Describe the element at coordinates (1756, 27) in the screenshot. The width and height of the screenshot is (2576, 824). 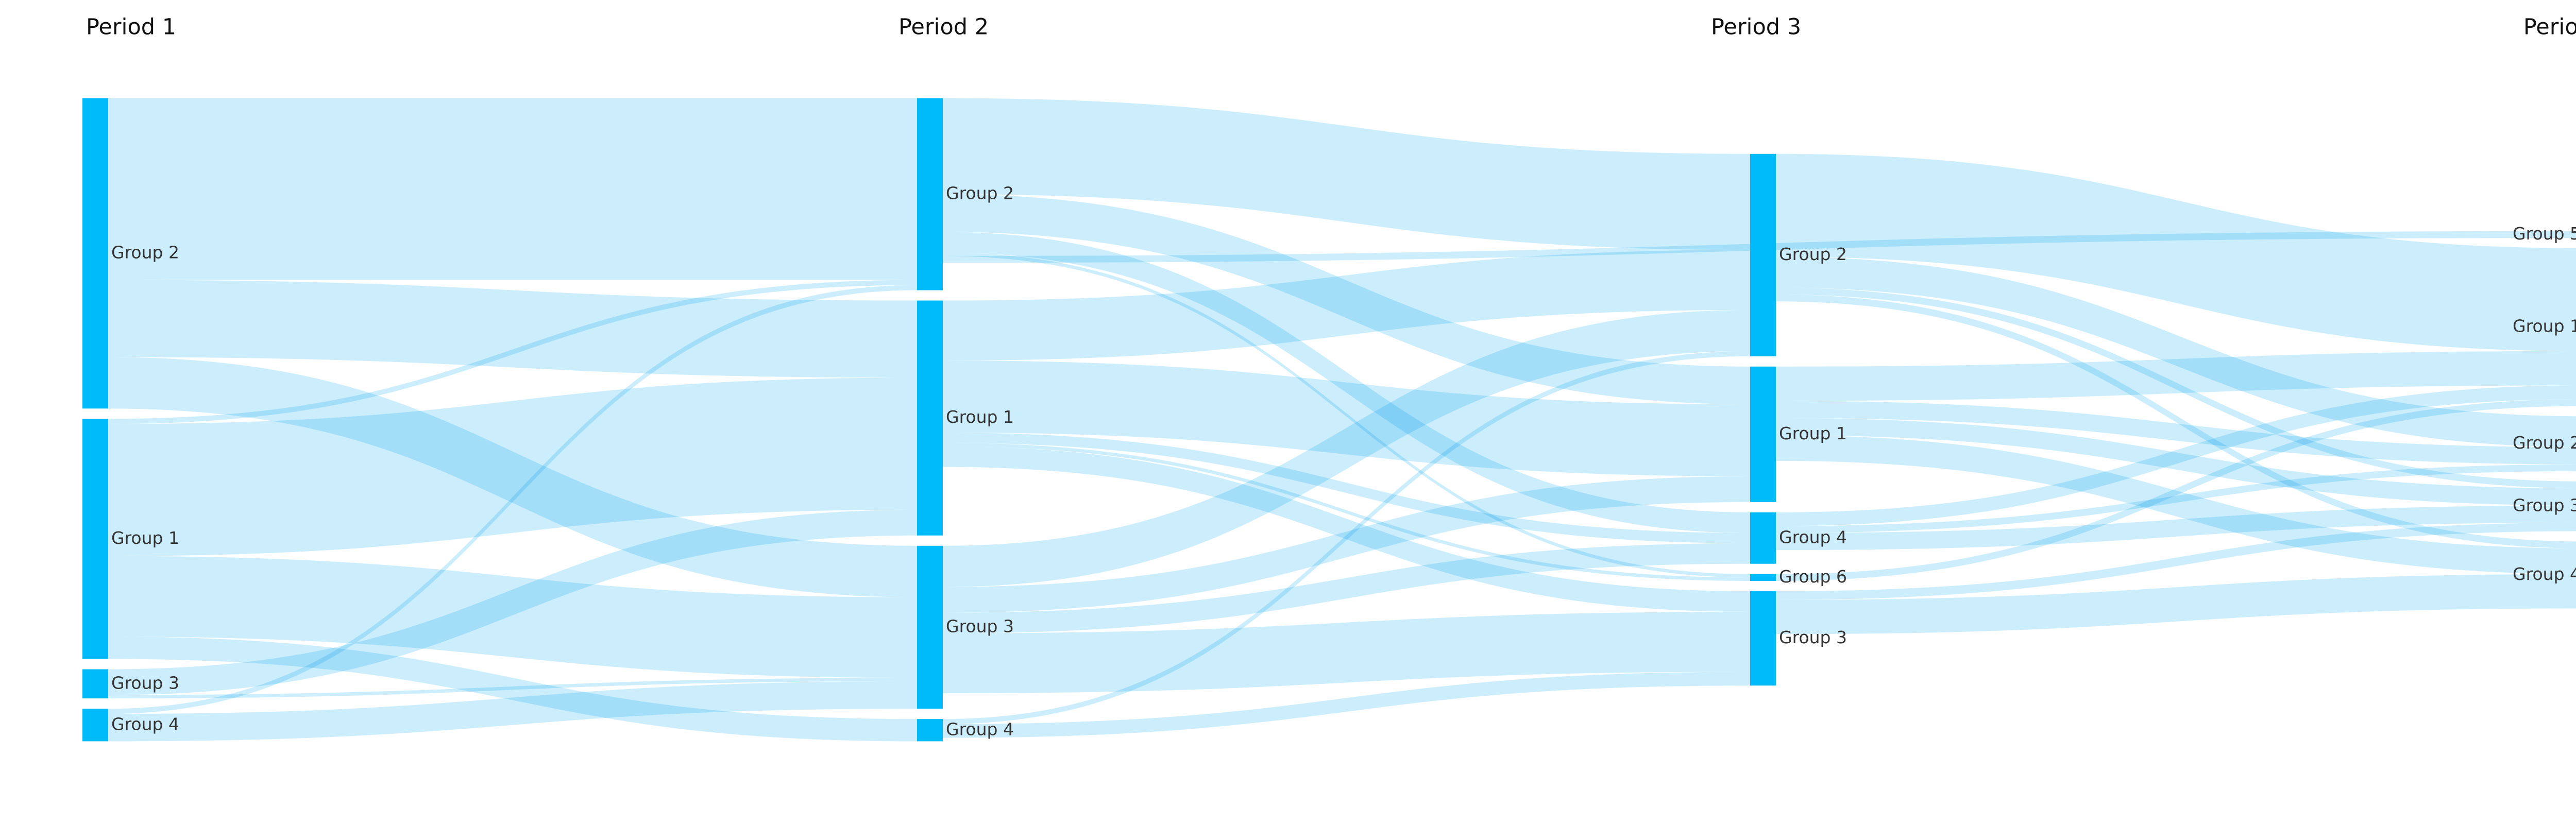
I see `period-title: Period 3` at that location.